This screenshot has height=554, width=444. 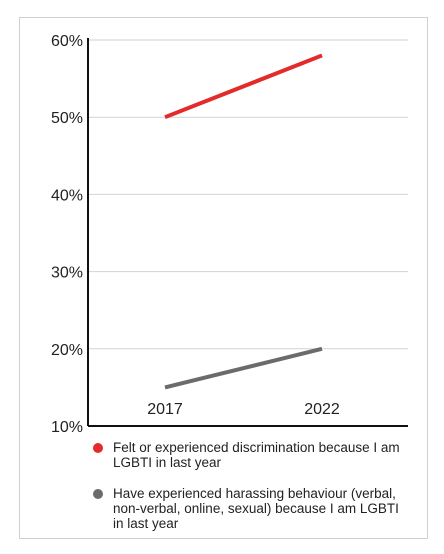 I want to click on y-tick-label: 50%, so click(x=67, y=118).